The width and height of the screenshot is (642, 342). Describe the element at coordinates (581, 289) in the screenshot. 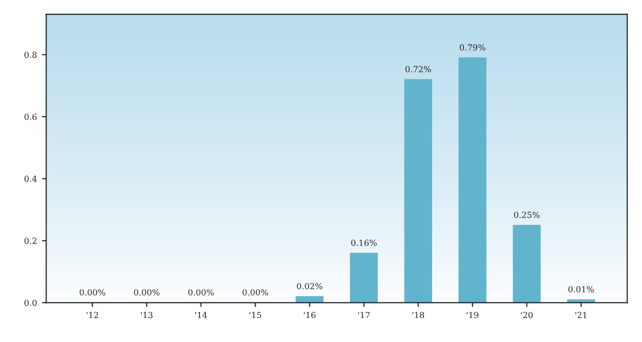

I see `data-label: 0.01%` at that location.